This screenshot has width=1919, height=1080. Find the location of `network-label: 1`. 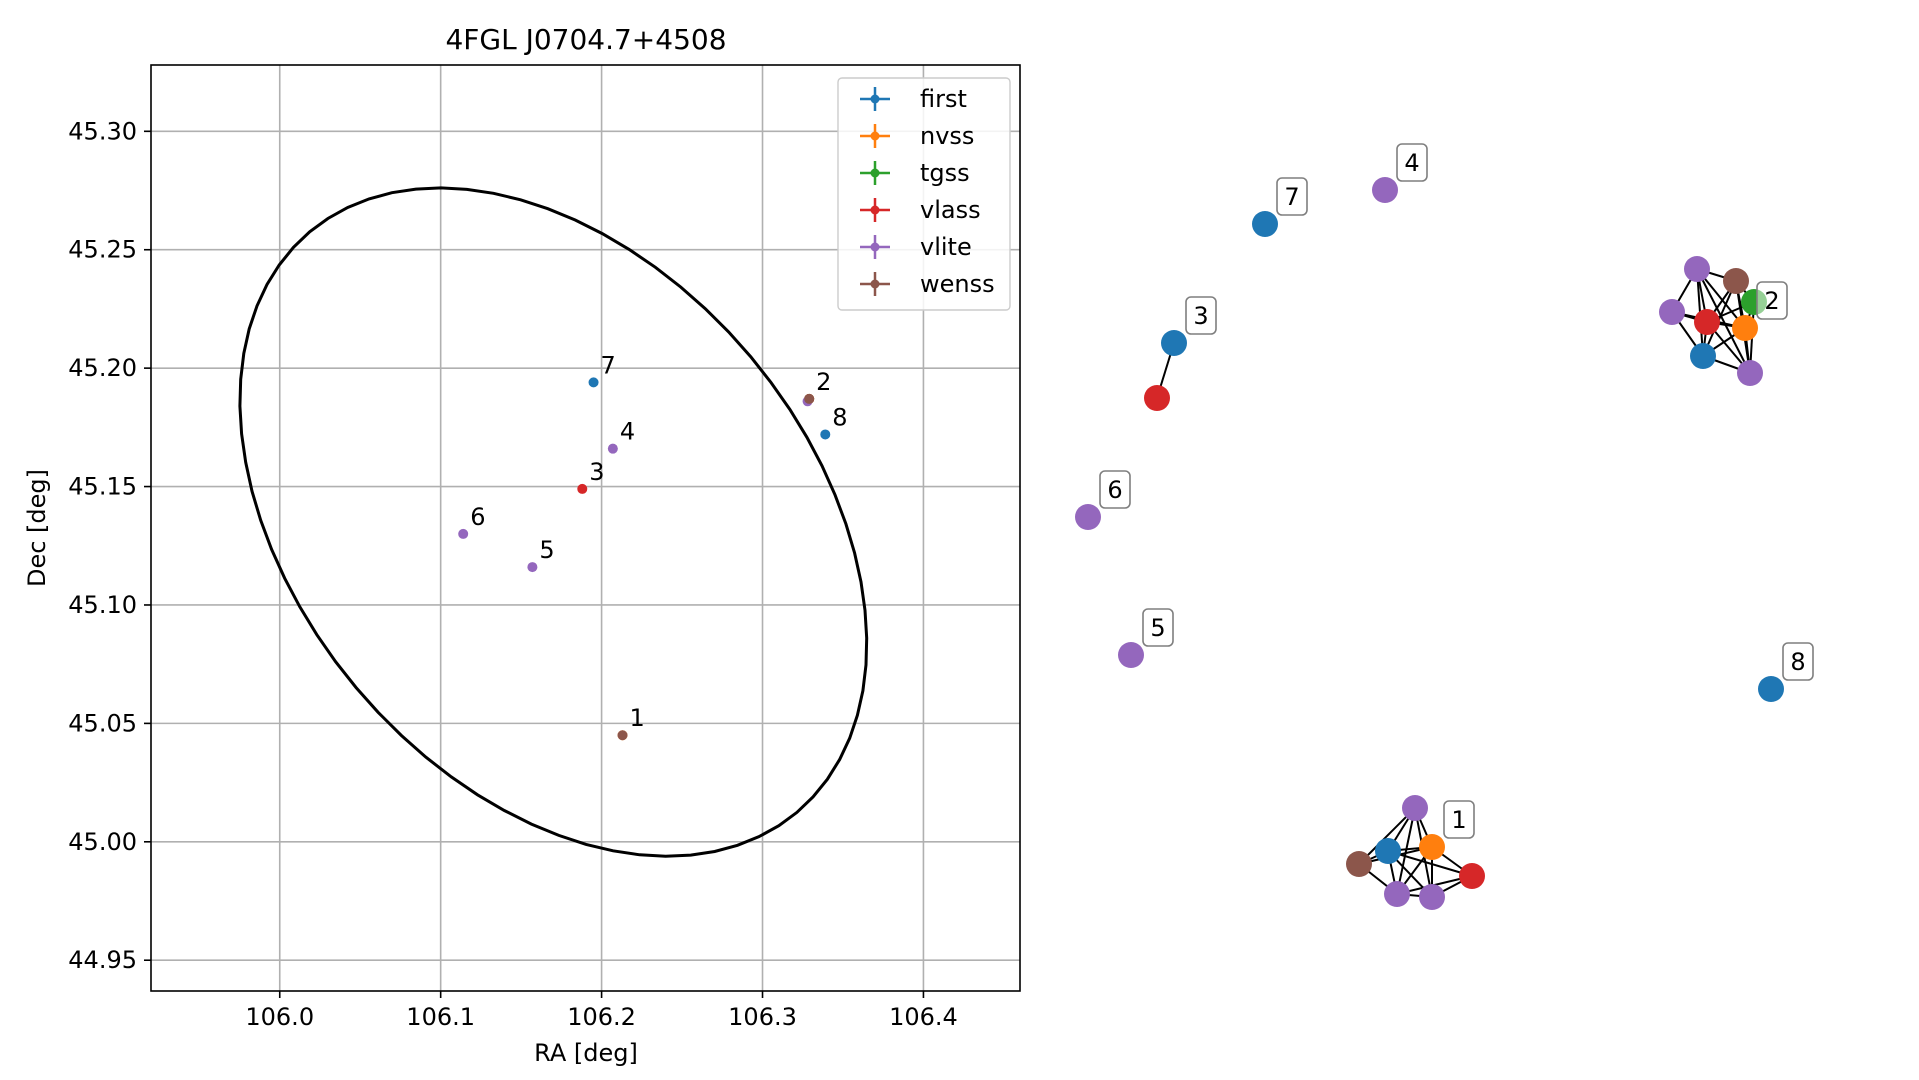

network-label: 1 is located at coordinates (1459, 819).